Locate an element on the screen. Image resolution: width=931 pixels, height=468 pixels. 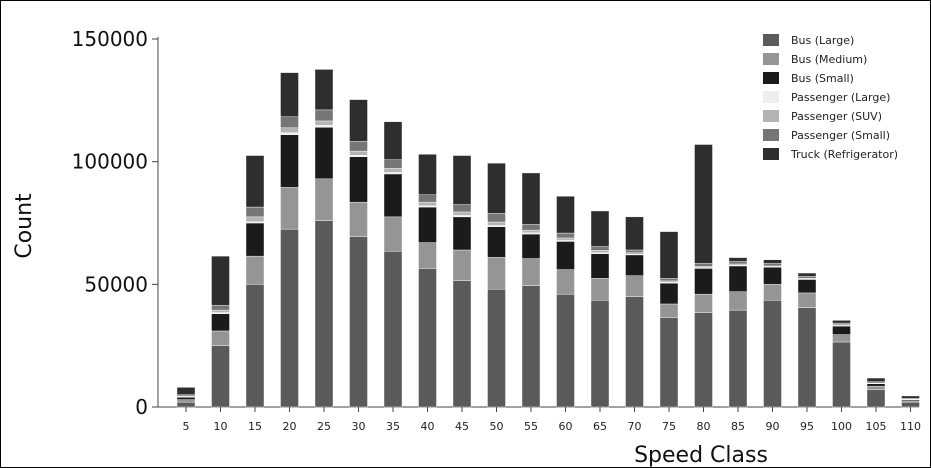
x-tick-label: 60 is located at coordinates (566, 426).